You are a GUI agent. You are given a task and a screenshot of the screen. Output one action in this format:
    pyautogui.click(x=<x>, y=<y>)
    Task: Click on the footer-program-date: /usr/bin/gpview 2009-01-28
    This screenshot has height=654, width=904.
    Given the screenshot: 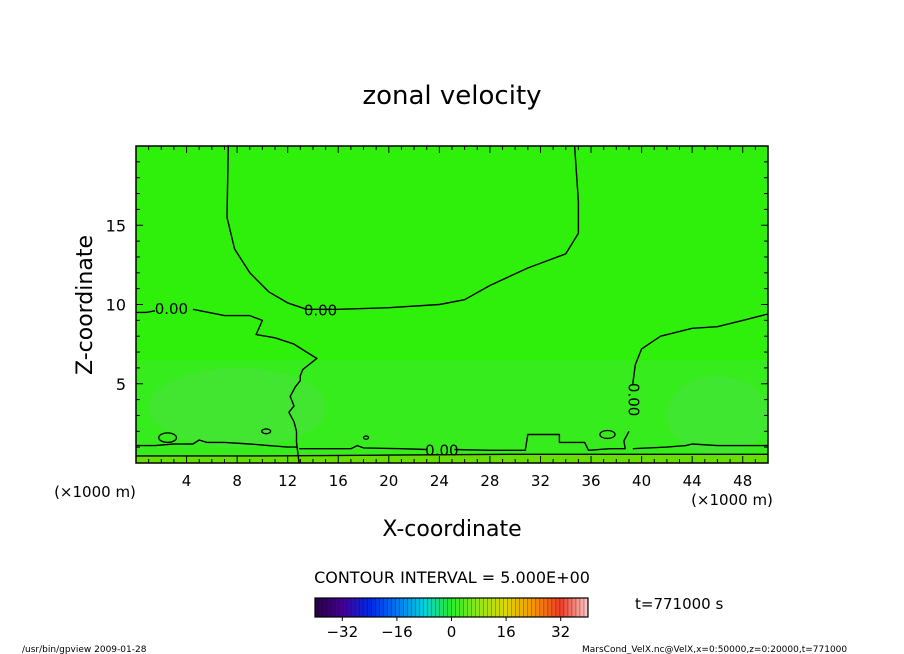 What is the action you would take?
    pyautogui.click(x=84, y=649)
    